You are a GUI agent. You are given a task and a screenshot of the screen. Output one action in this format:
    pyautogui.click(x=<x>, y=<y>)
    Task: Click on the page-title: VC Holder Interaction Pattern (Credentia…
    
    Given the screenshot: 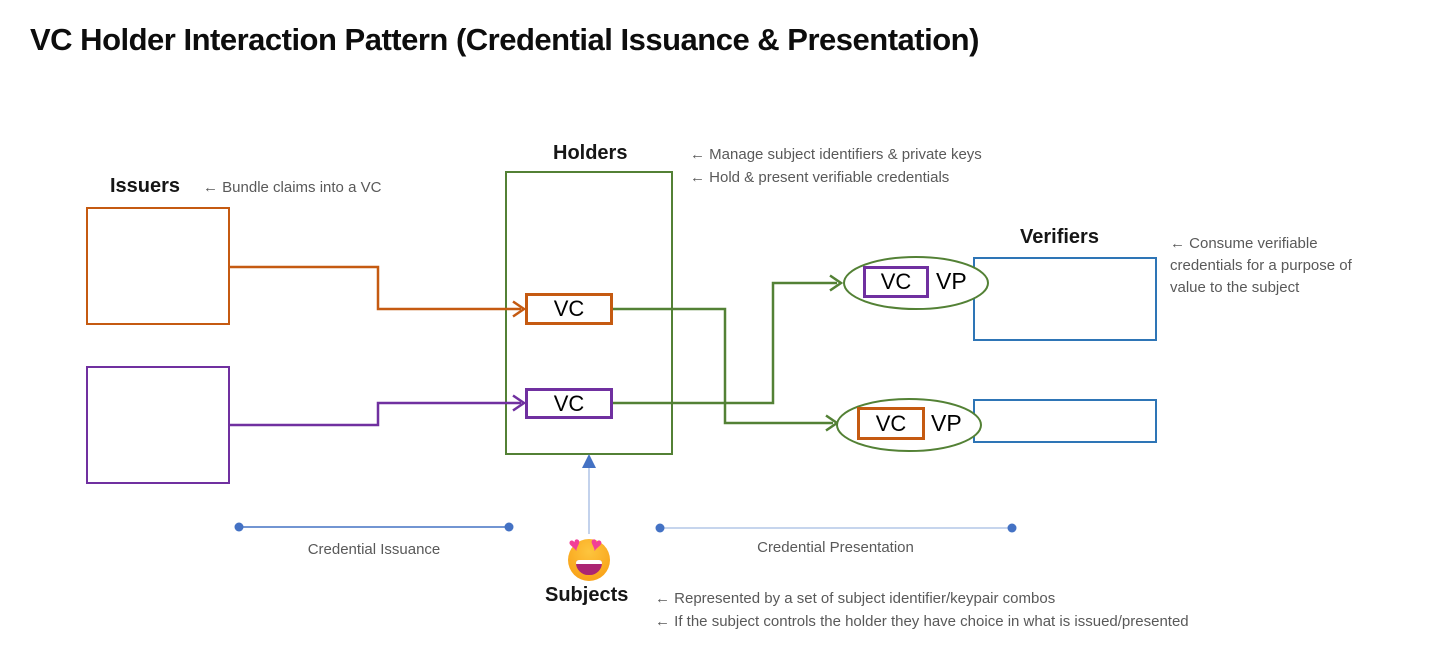 What is the action you would take?
    pyautogui.click(x=504, y=39)
    